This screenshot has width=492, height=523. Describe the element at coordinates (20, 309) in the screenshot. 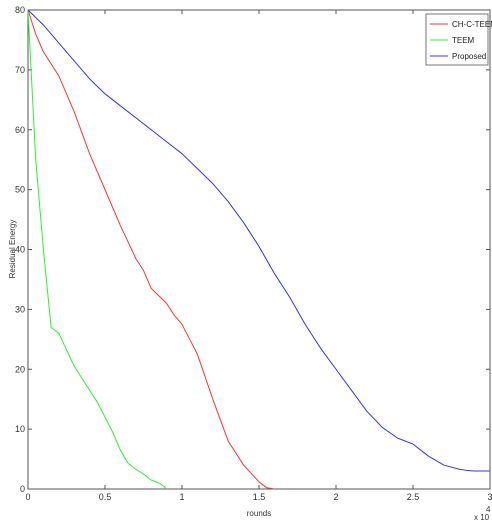

I see `y-tick-label: 30` at that location.